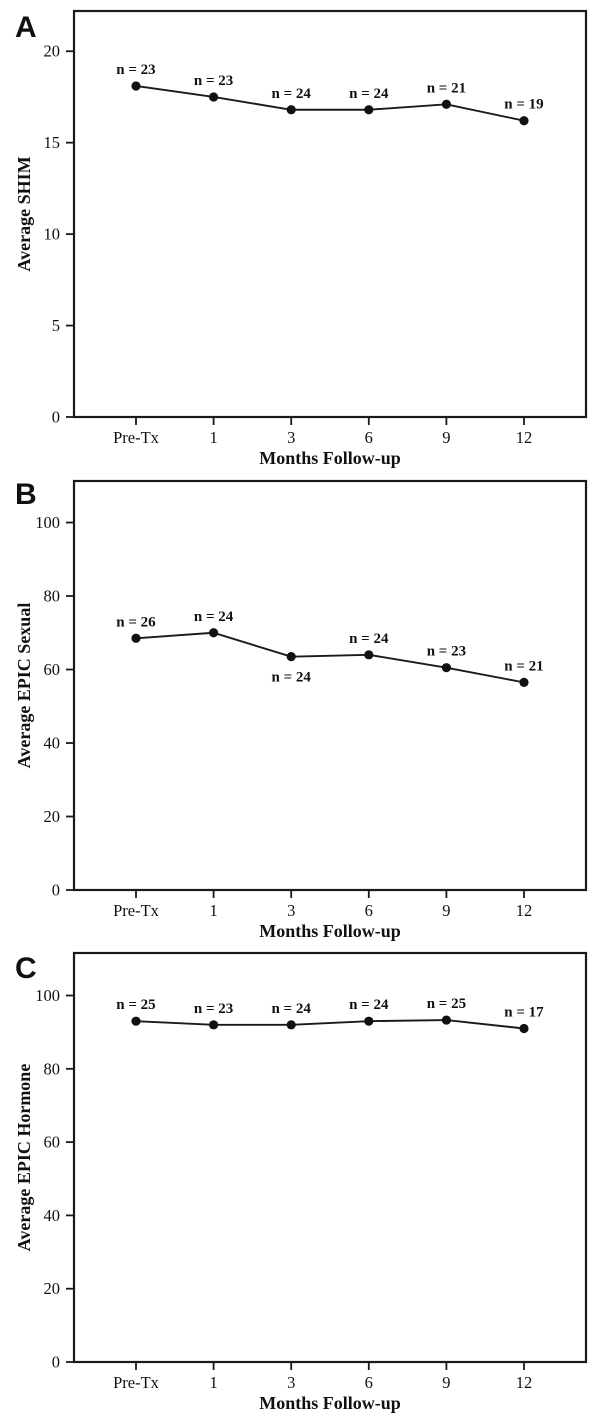 The image size is (600, 1422). I want to click on point-count-label: n = 17, so click(524, 1012).